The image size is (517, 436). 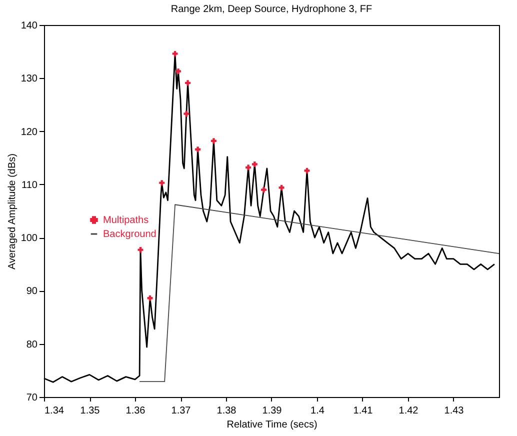 I want to click on y-axis-title: Averaged Amplitude (dBs), so click(x=12, y=212).